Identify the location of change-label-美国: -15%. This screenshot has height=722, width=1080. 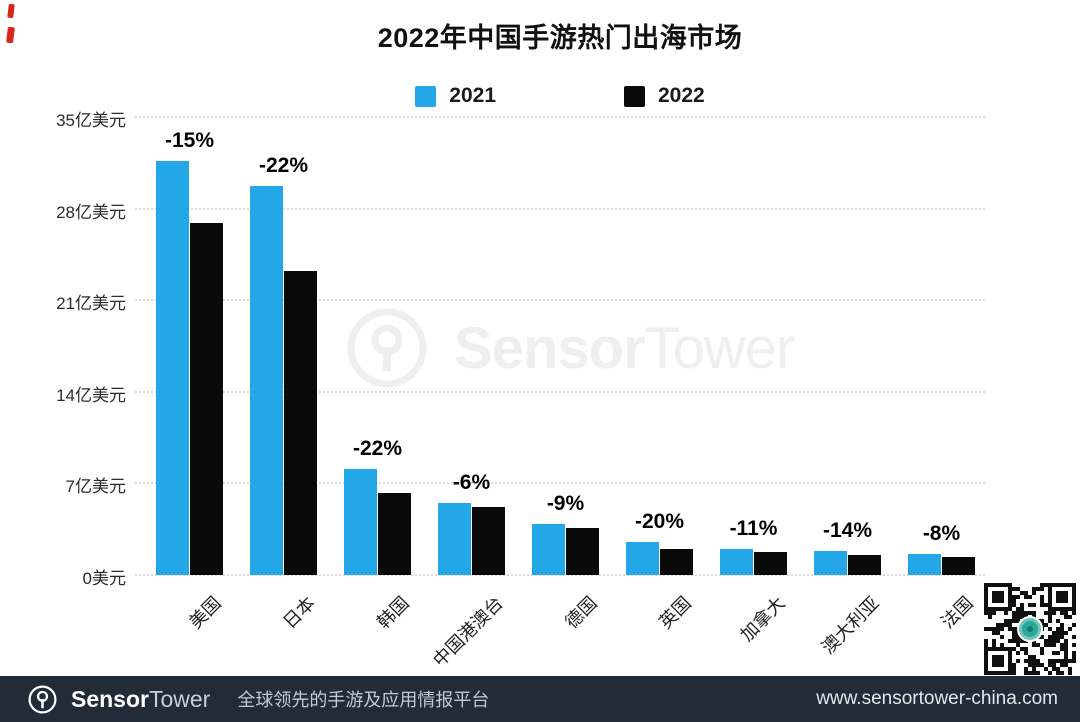
(189, 141).